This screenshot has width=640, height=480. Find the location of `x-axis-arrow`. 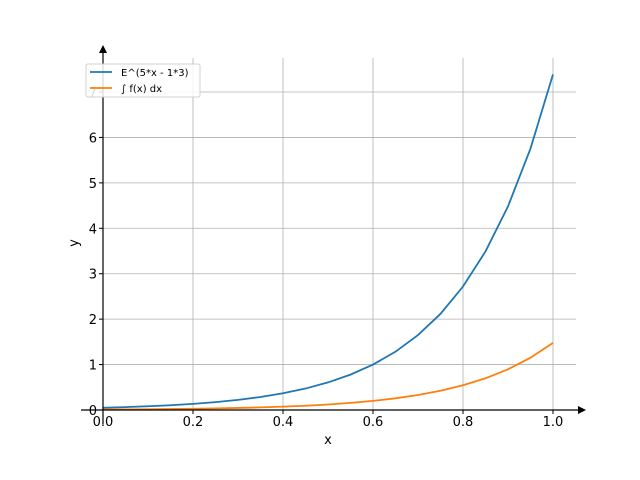

x-axis-arrow is located at coordinates (582, 410).